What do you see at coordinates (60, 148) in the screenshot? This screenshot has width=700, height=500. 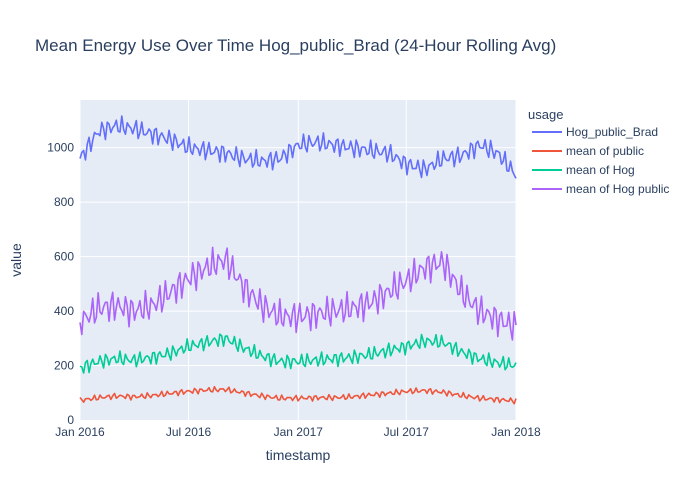 I see `y-tick-label: 1000` at bounding box center [60, 148].